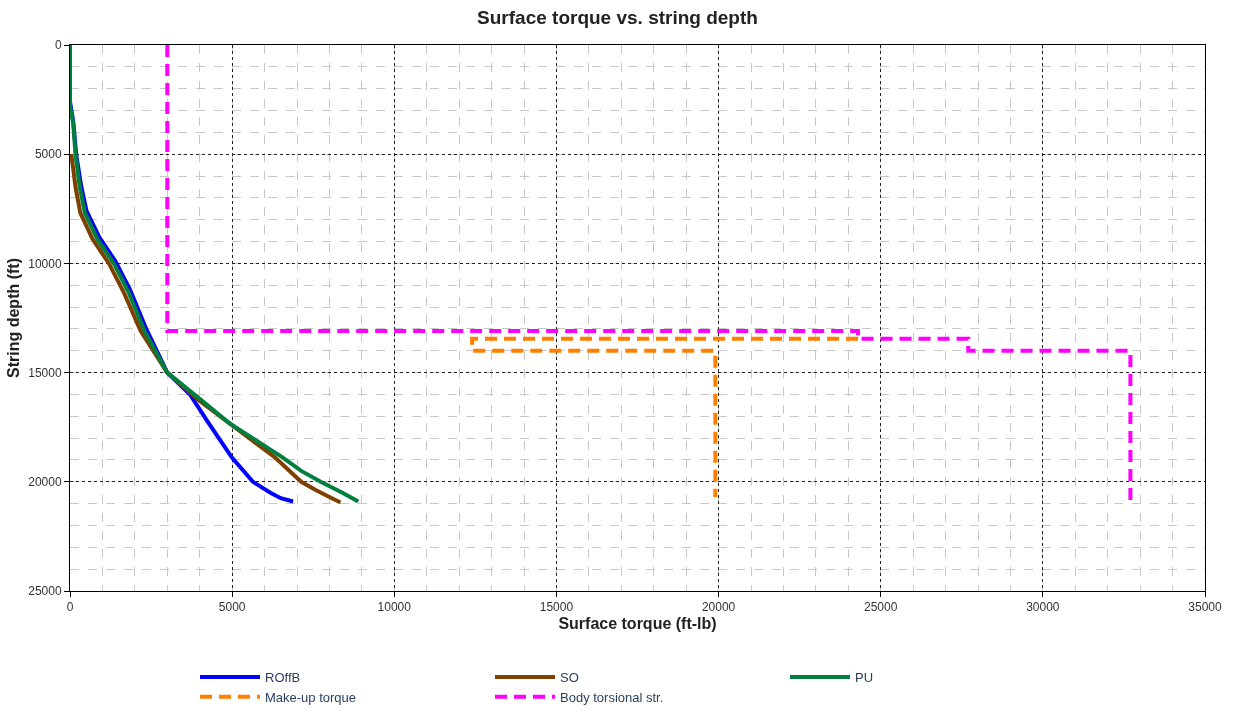 The image size is (1235, 724). Describe the element at coordinates (569, 677) in the screenshot. I see `legend-label: SO` at that location.